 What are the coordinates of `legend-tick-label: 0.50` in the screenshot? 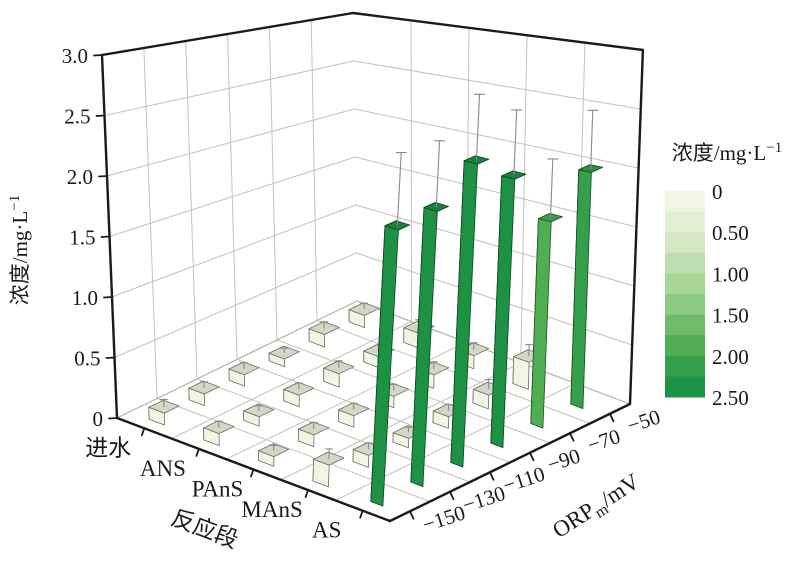 It's located at (730, 233).